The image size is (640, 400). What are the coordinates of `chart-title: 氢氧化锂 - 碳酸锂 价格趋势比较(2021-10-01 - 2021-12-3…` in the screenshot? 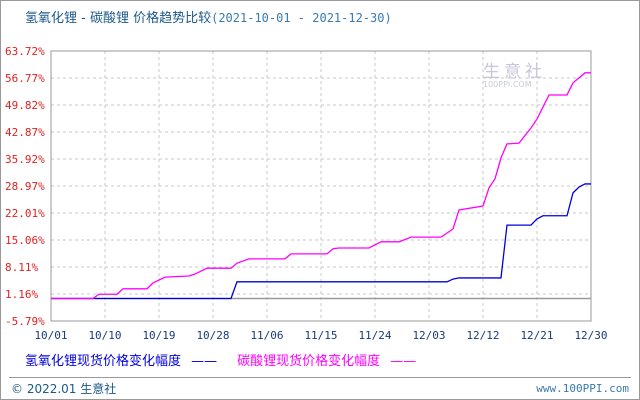 It's located at (208, 16).